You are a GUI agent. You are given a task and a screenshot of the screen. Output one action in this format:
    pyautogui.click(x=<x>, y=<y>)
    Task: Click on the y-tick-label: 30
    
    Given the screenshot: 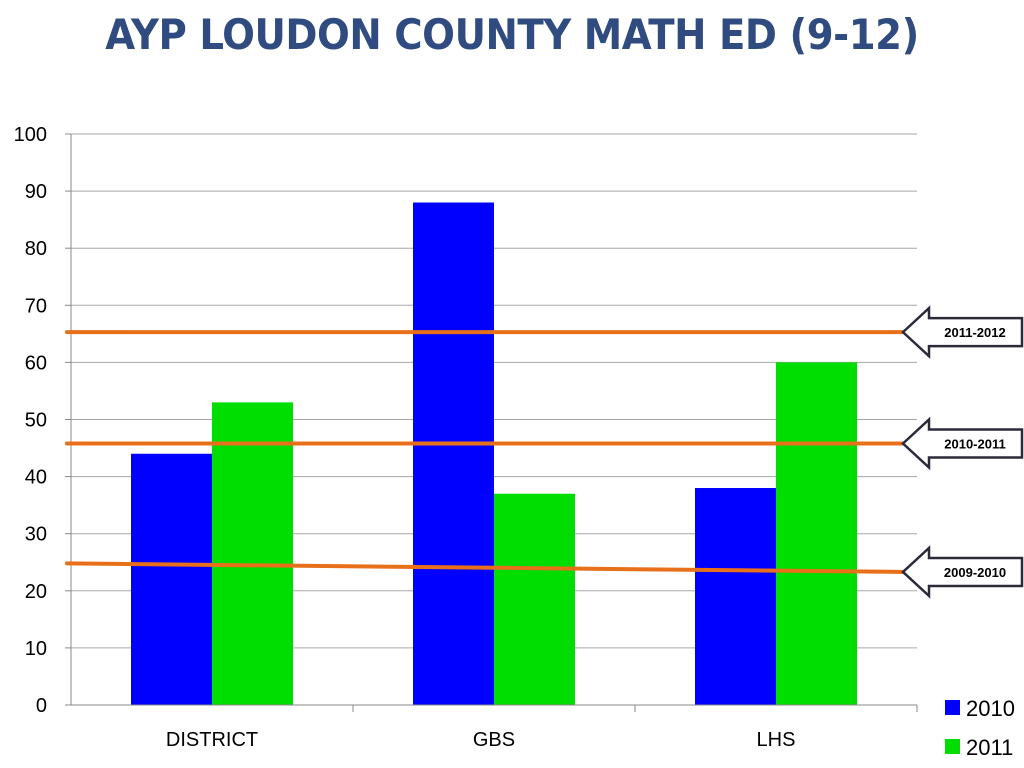 What is the action you would take?
    pyautogui.click(x=36, y=535)
    